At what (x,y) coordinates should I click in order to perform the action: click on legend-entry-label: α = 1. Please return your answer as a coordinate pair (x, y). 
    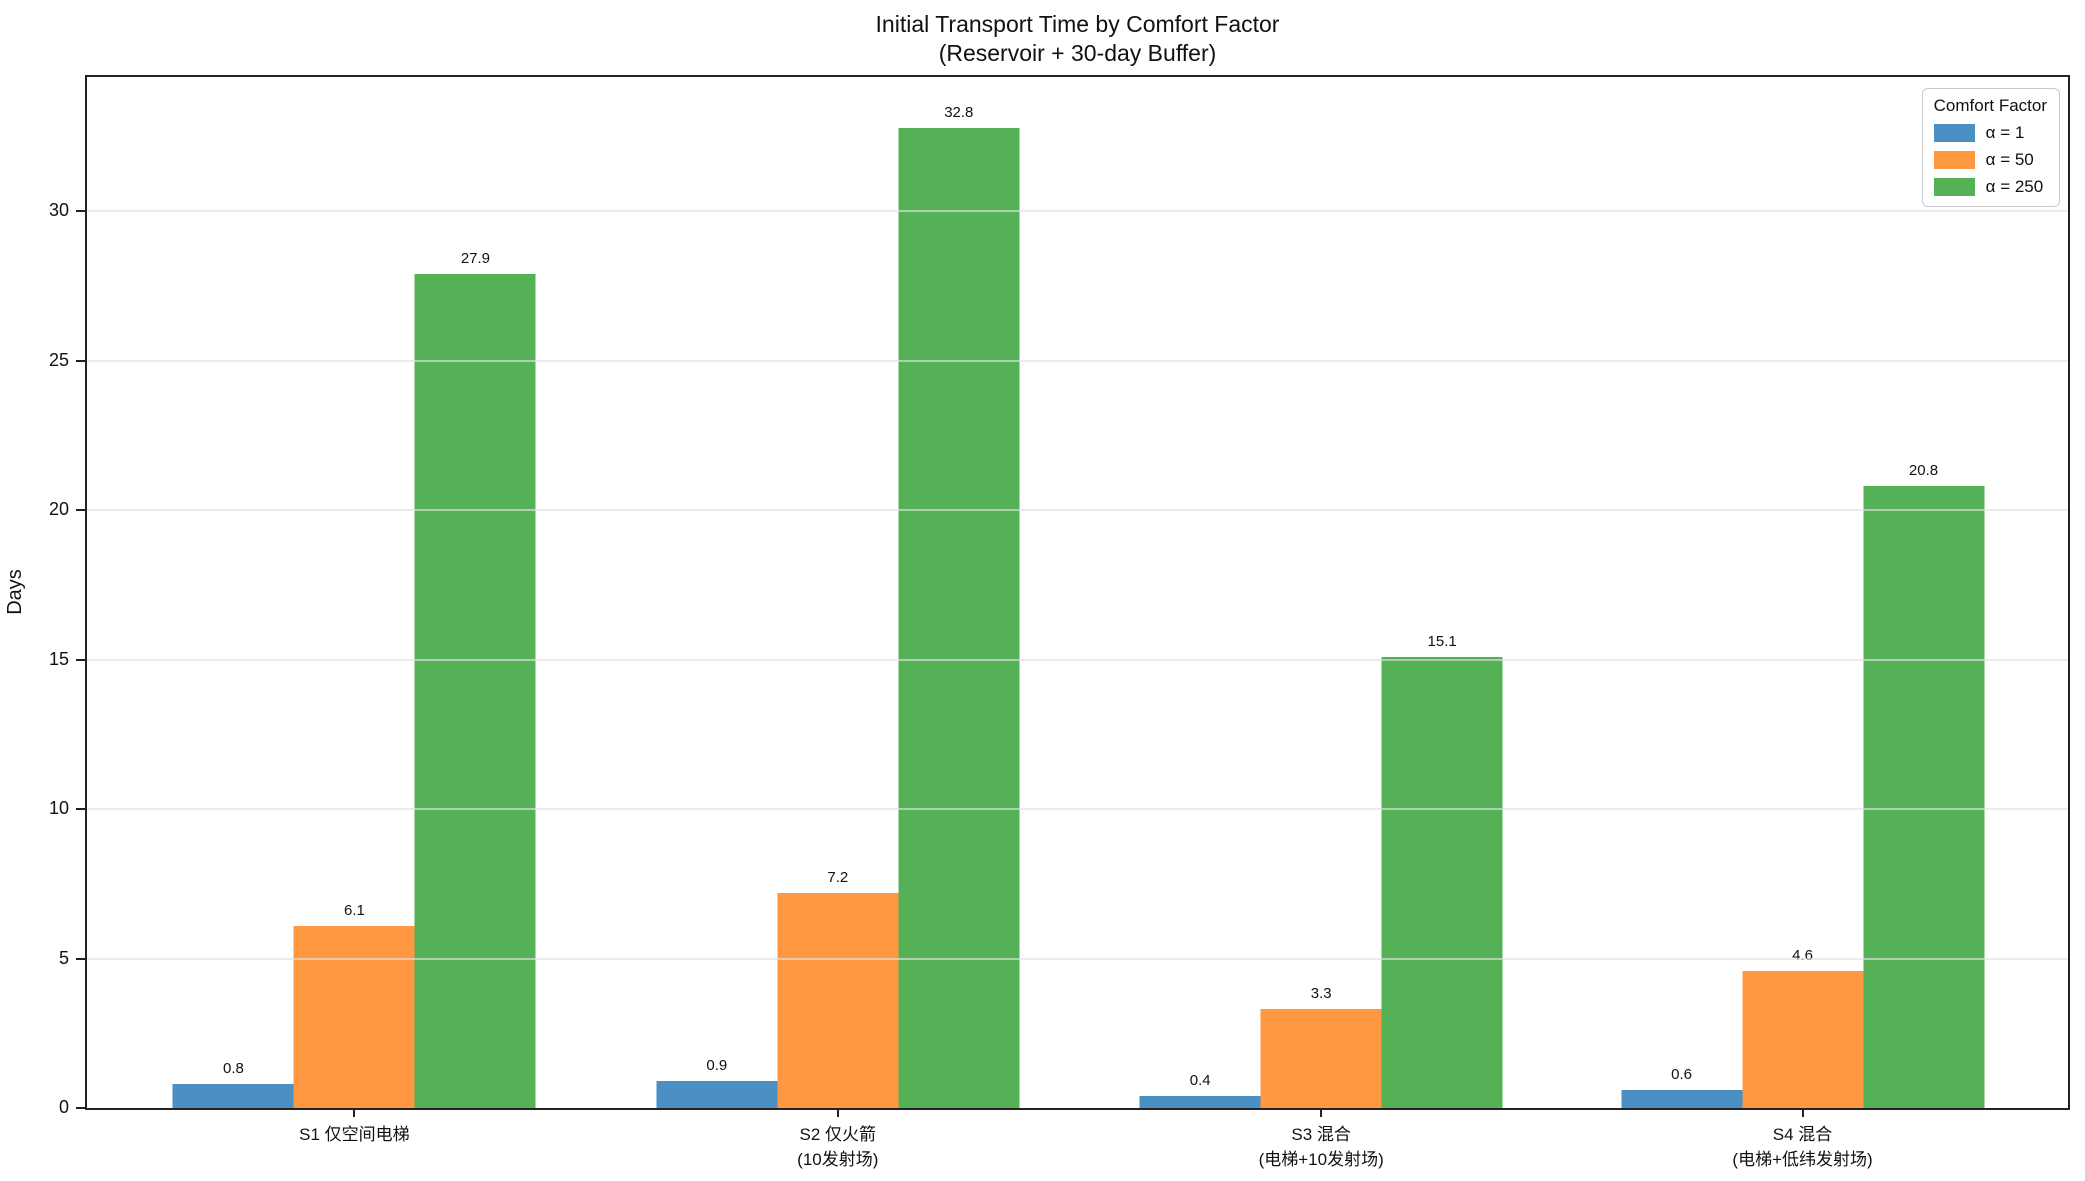
    Looking at the image, I should click on (2005, 132).